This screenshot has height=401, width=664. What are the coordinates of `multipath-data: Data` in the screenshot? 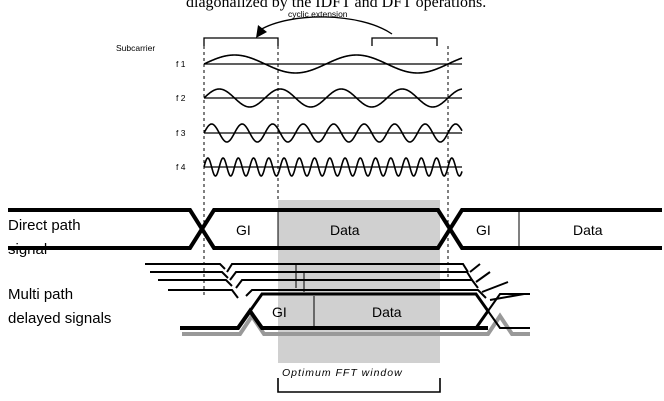 It's located at (387, 312).